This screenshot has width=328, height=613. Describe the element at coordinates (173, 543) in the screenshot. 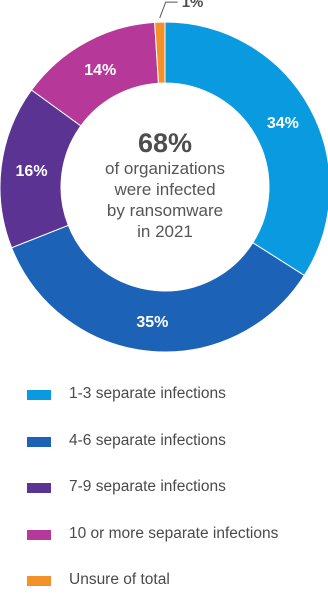

I see `legend-item-10-plus: 10 or more separate infections` at that location.